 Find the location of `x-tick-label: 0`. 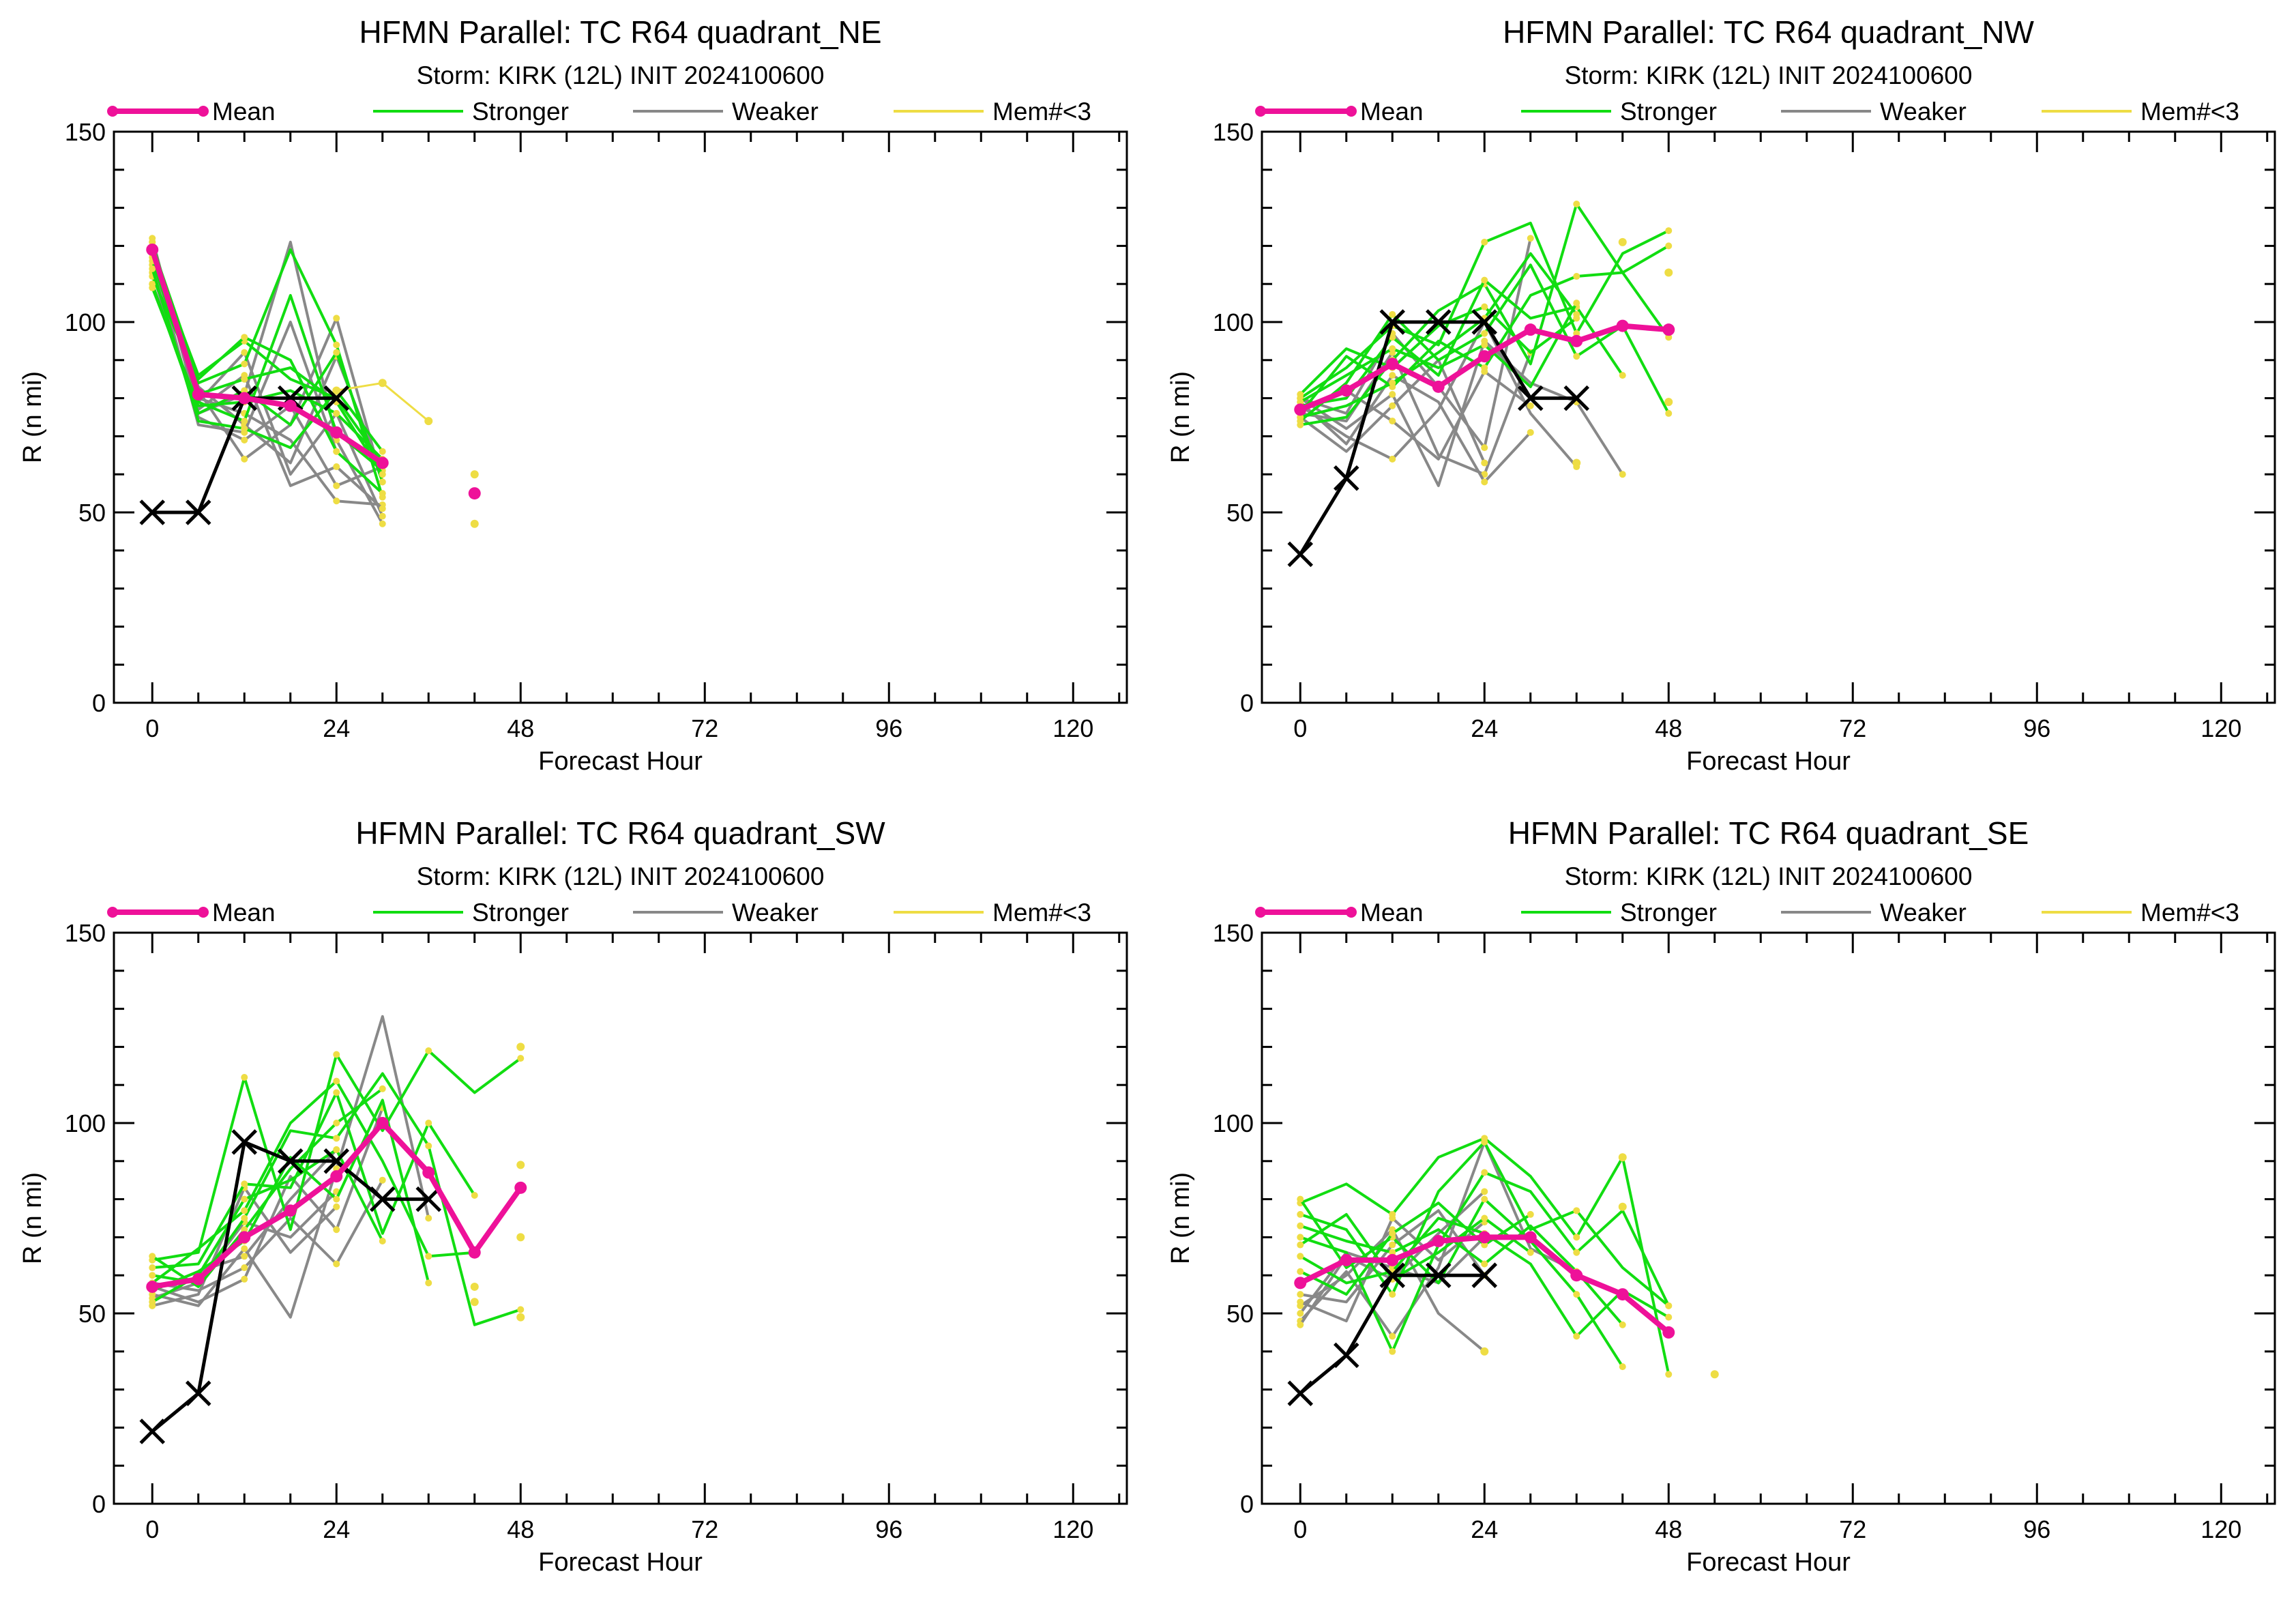

x-tick-label: 0 is located at coordinates (1300, 1529).